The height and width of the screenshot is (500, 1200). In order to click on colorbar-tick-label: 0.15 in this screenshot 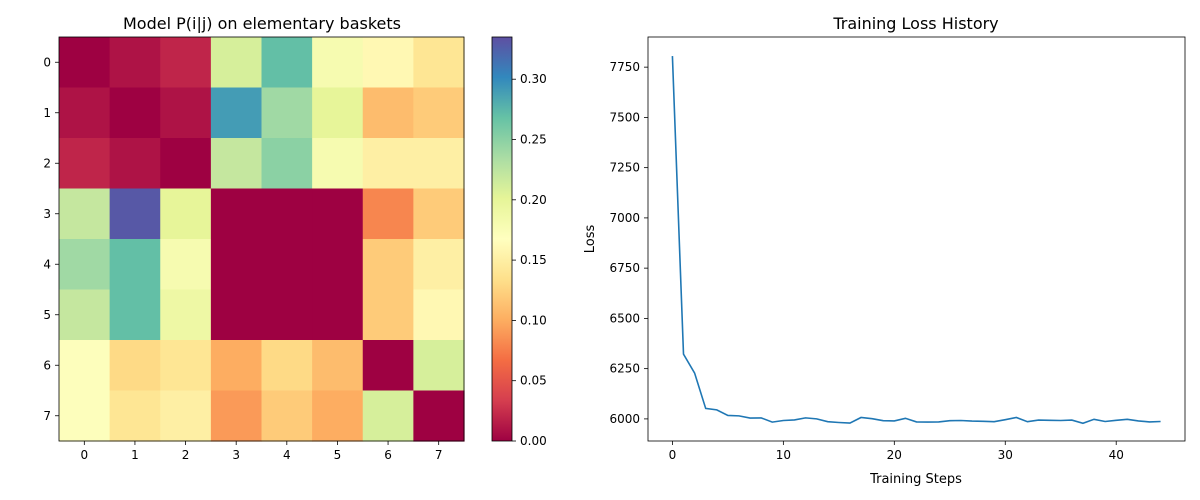, I will do `click(533, 260)`.